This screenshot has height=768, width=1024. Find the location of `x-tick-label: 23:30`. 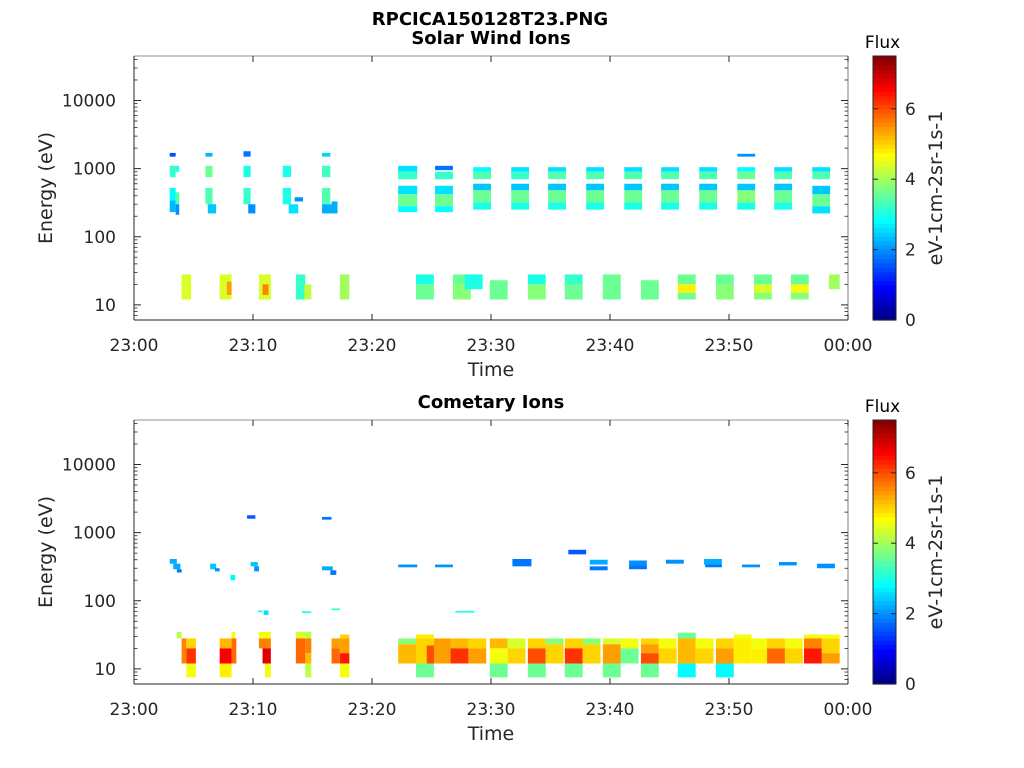

x-tick-label: 23:30 is located at coordinates (491, 710).